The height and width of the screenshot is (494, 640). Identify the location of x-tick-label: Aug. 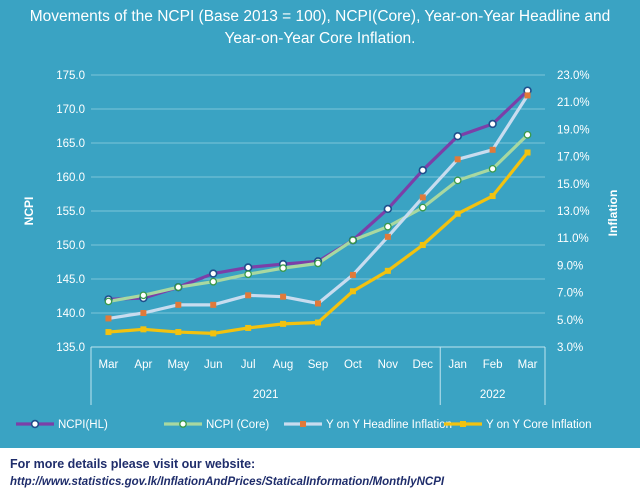
(283, 365).